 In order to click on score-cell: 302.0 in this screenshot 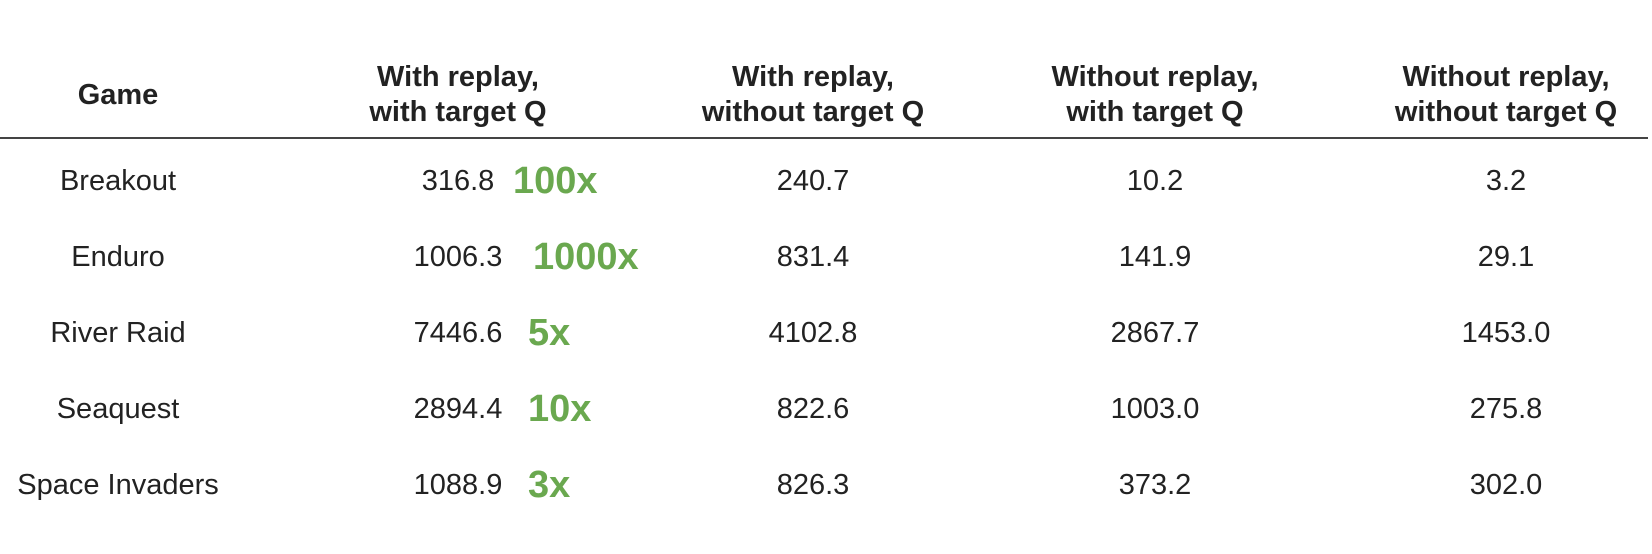, I will do `click(1506, 484)`.